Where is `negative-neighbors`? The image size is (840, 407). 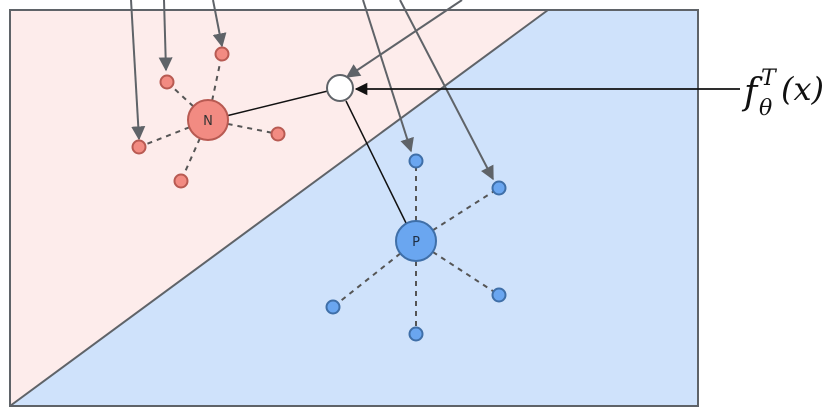 negative-neighbors is located at coordinates (208, 117).